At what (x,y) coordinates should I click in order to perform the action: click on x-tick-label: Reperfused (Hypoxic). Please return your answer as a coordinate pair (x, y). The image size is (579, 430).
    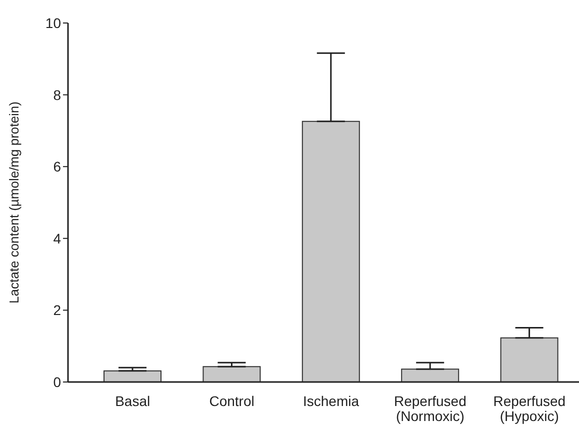
    Looking at the image, I should click on (529, 408).